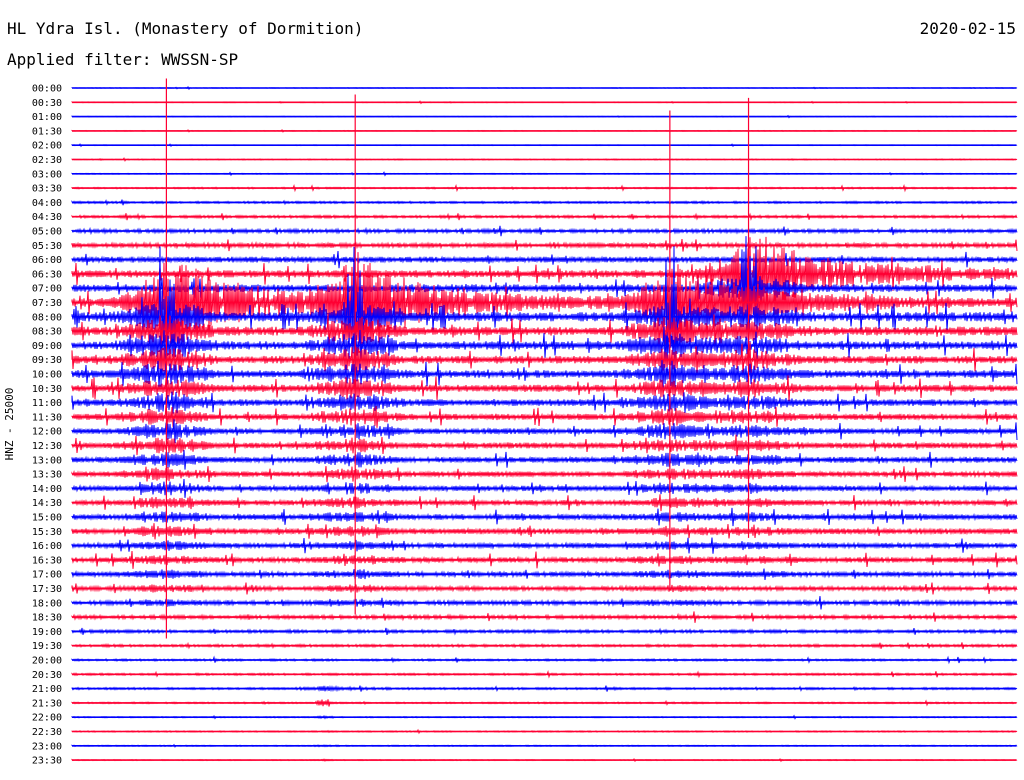 The width and height of the screenshot is (1024, 780). I want to click on tick-label-1530: 15:30, so click(47, 532).